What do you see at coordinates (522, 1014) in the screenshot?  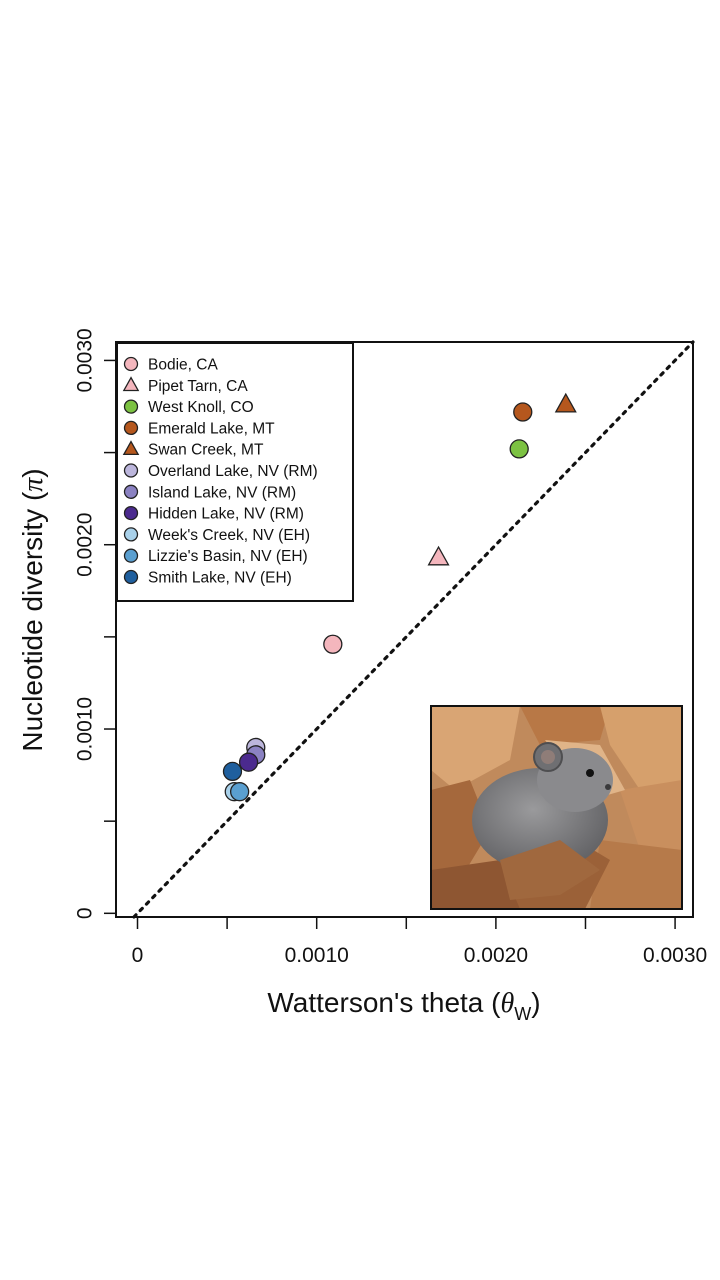 I see `x-axis-title-subscript: W` at bounding box center [522, 1014].